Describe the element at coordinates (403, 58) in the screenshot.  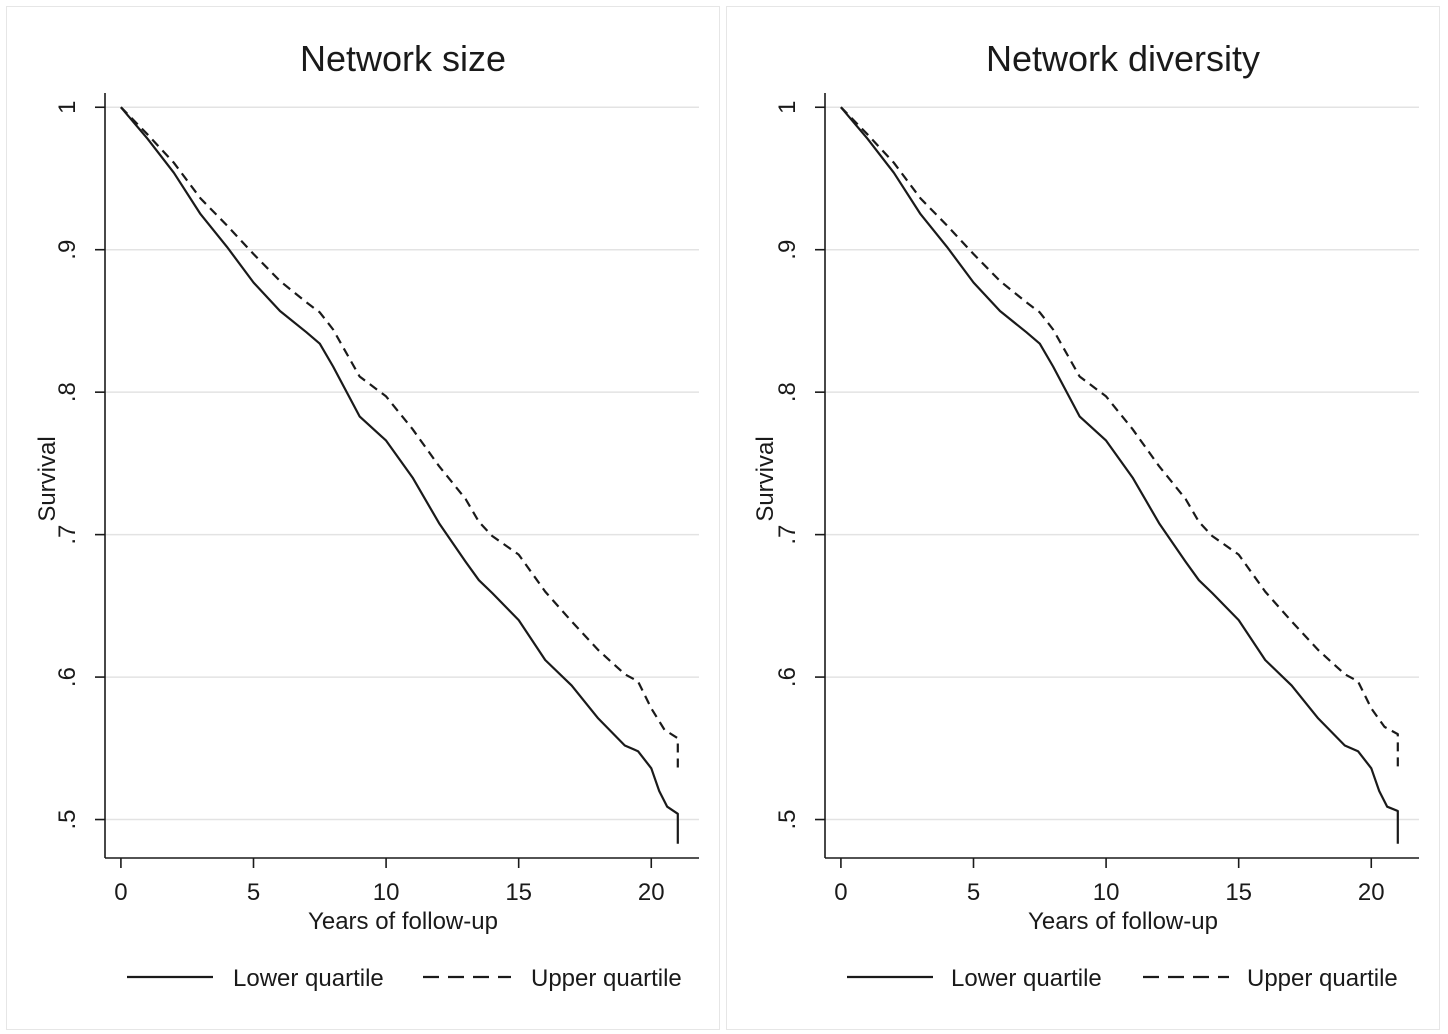
I see `chart-title: Network size` at that location.